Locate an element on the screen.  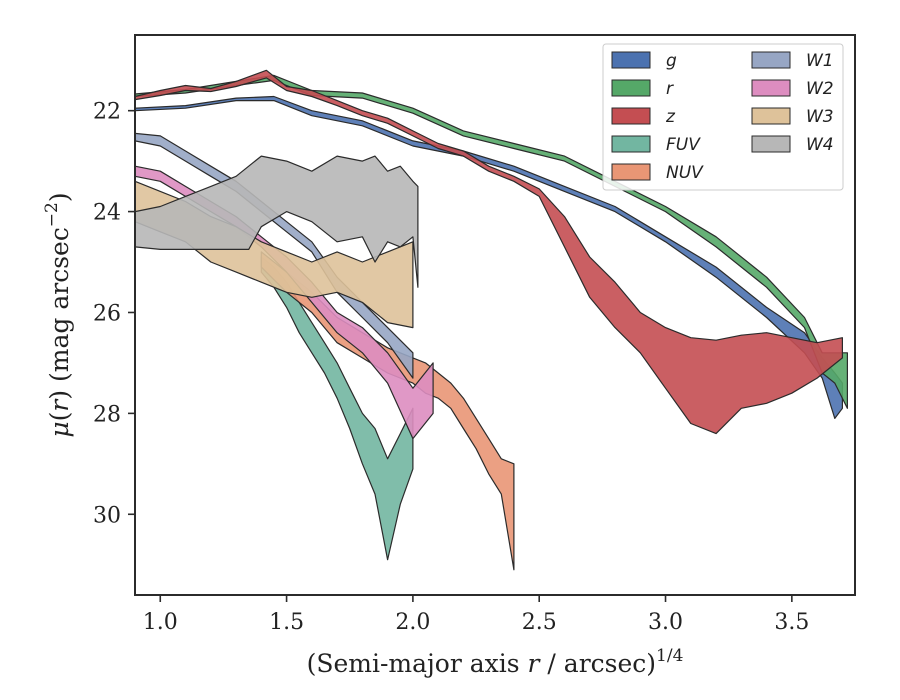
x-tick-label: 3.0 is located at coordinates (665, 622).